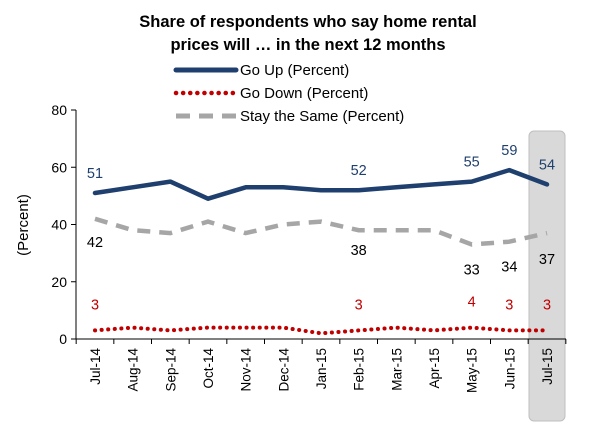 The width and height of the screenshot is (592, 431). Describe the element at coordinates (208, 368) in the screenshot. I see `x-tick-label: Oct-14` at that location.